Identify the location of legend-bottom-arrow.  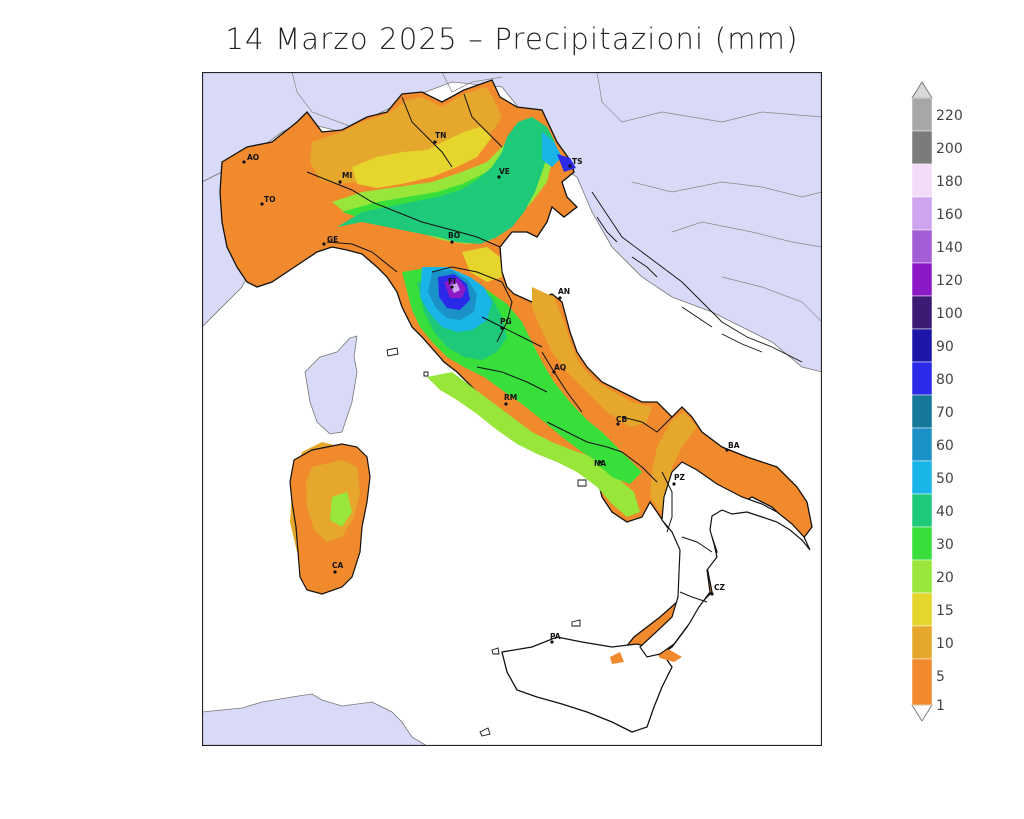
(922, 713).